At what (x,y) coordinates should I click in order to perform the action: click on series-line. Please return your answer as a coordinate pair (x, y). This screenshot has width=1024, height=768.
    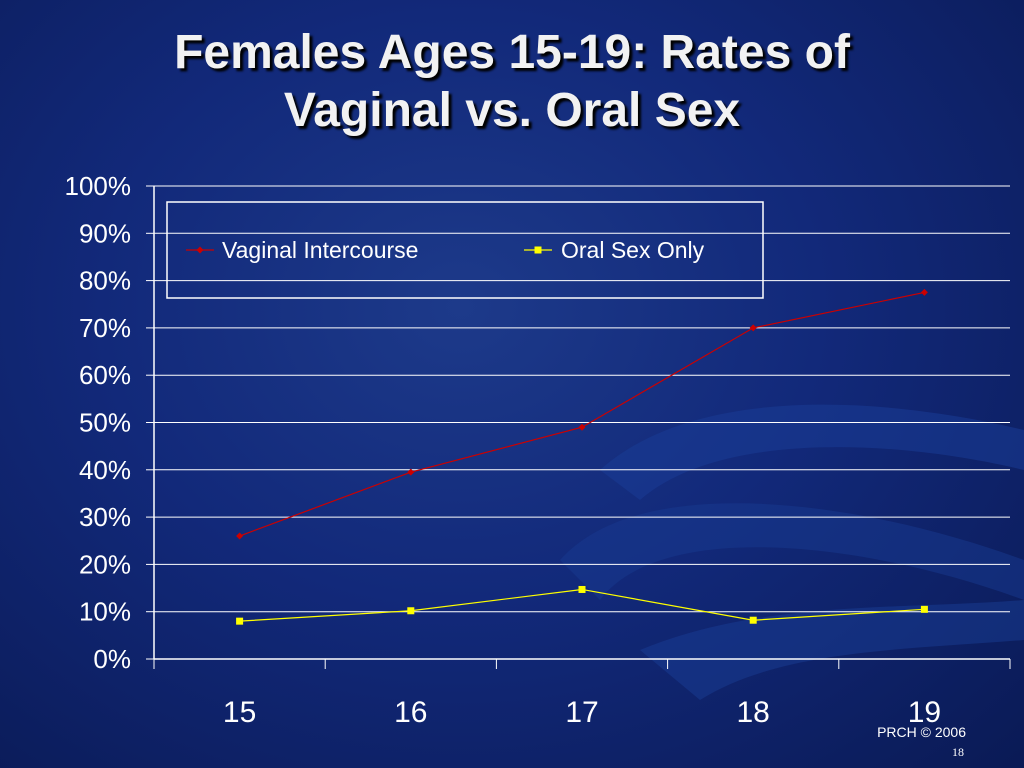
    Looking at the image, I should click on (582, 605).